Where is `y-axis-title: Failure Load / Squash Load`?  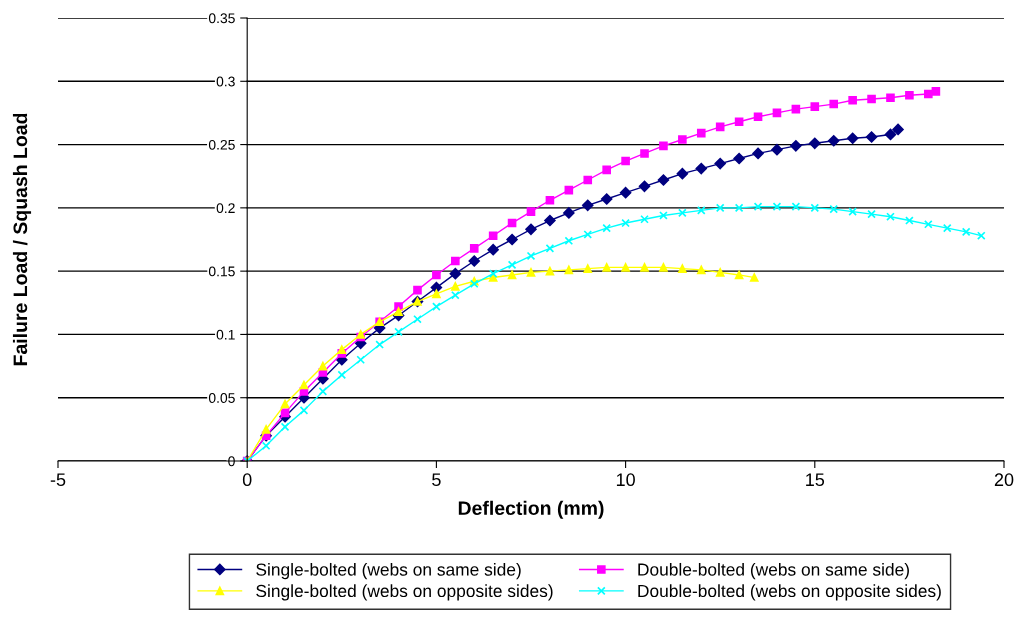 y-axis-title: Failure Load / Squash Load is located at coordinates (22, 239).